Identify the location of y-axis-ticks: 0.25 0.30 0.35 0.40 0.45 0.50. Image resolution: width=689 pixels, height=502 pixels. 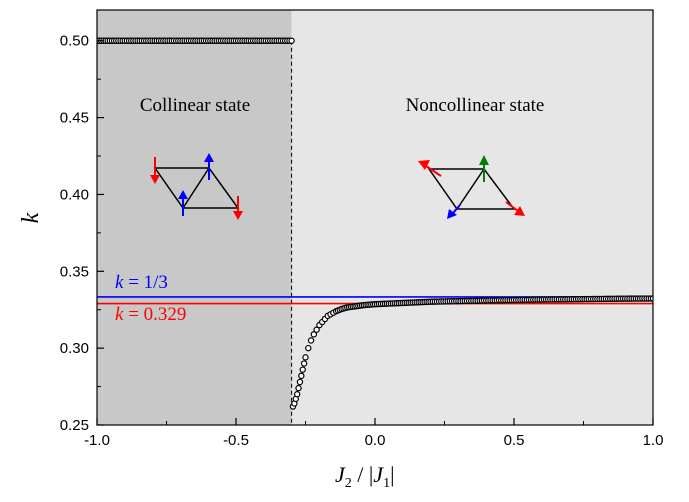
(82, 233).